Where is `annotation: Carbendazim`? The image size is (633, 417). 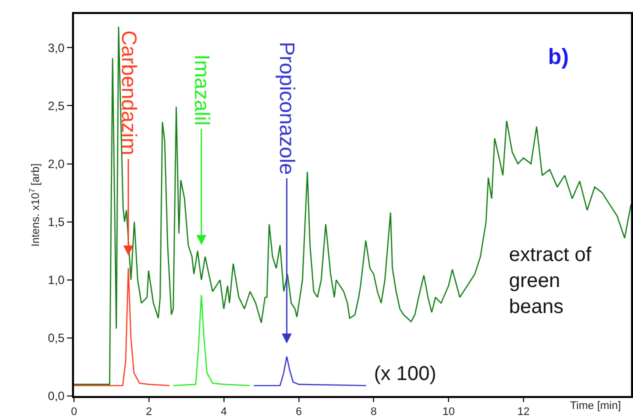 annotation: Carbendazim is located at coordinates (128, 93).